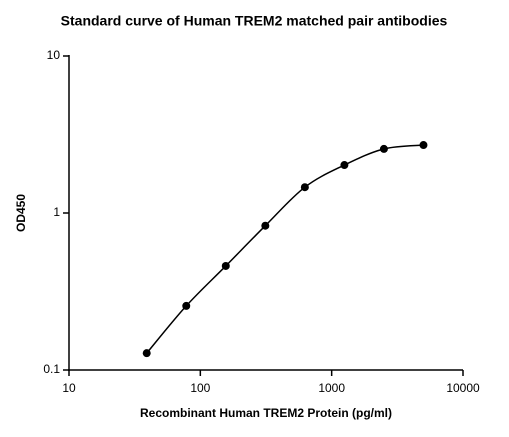  Describe the element at coordinates (69, 388) in the screenshot. I see `x-tick-label: 10` at that location.